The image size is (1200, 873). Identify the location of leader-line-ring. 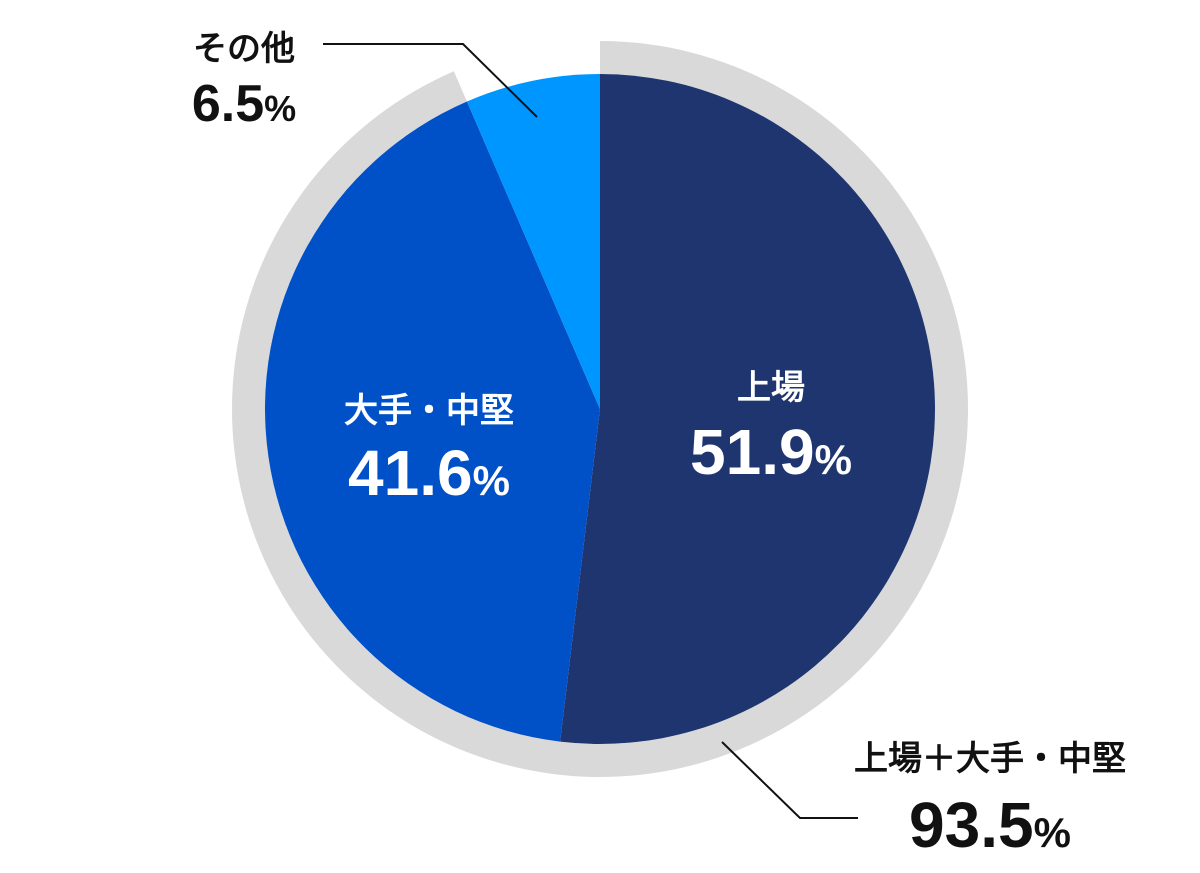
(789, 780).